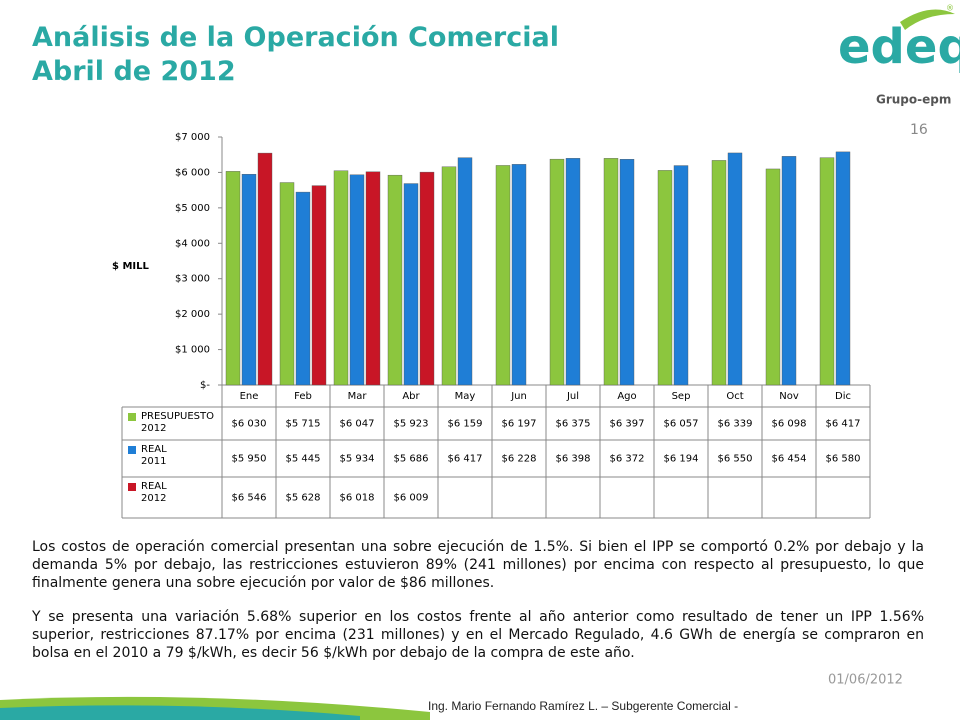  Describe the element at coordinates (735, 459) in the screenshot. I see `table-value: $6 550` at that location.